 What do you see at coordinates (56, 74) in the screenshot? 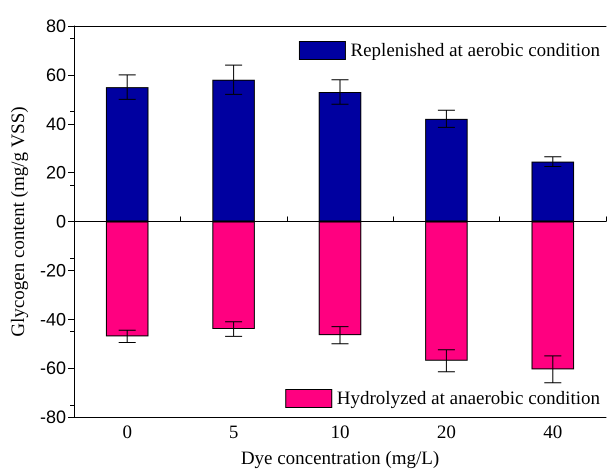
I see `y-tick-label: 60` at bounding box center [56, 74].